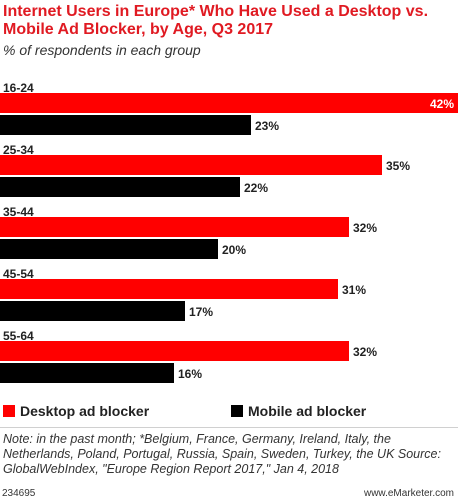  What do you see at coordinates (102, 50) in the screenshot?
I see `chart-subtitle: % of respondents in each group` at bounding box center [102, 50].